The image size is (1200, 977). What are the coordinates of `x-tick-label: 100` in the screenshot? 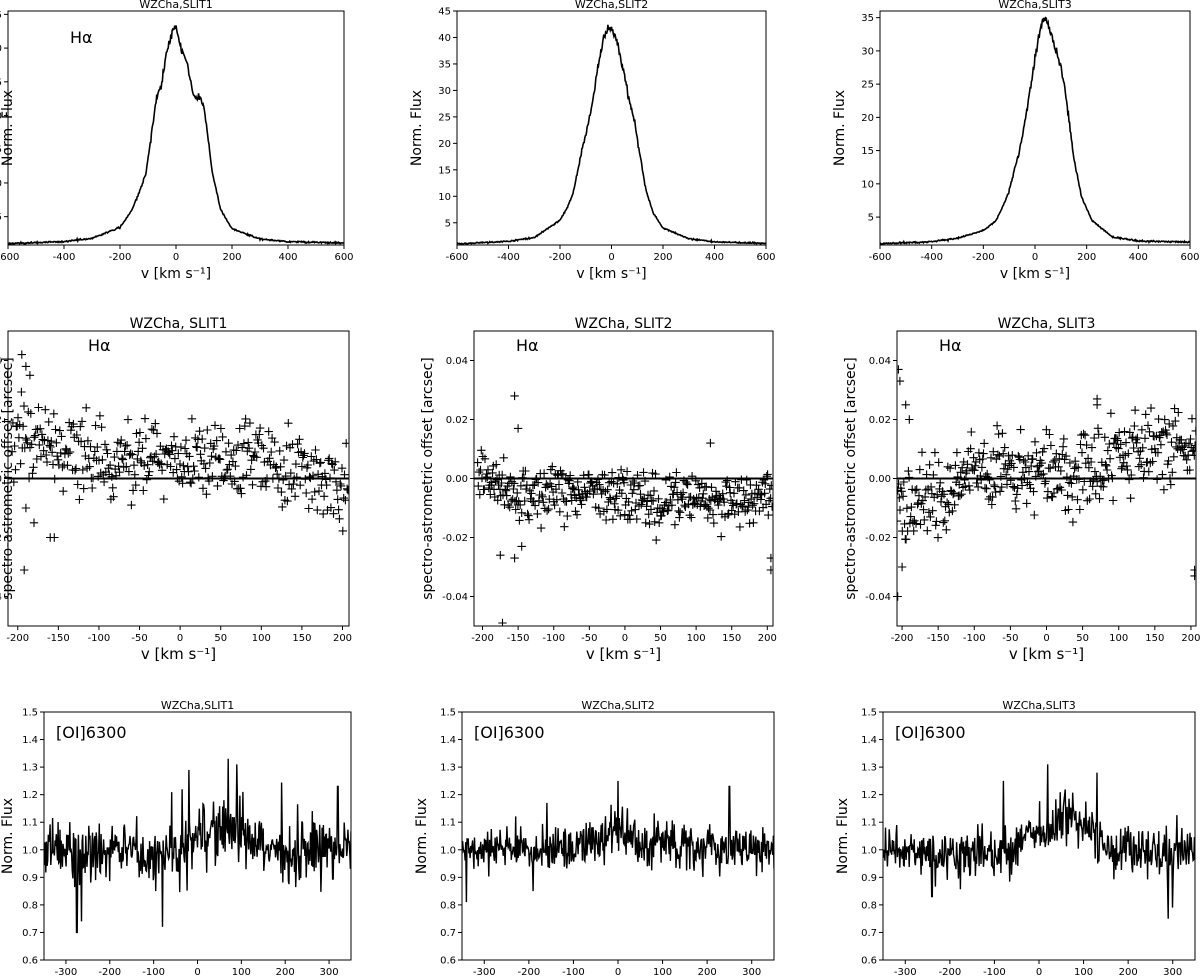 It's located at (662, 972).